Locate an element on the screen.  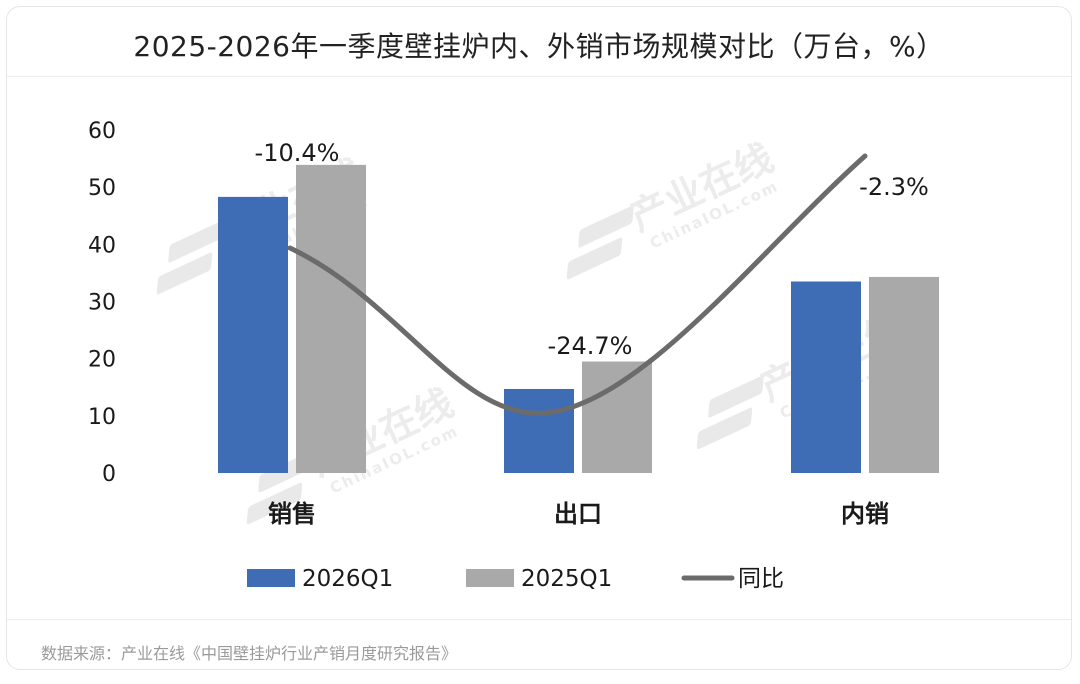
yoy-data-label: -2.3% is located at coordinates (894, 187).